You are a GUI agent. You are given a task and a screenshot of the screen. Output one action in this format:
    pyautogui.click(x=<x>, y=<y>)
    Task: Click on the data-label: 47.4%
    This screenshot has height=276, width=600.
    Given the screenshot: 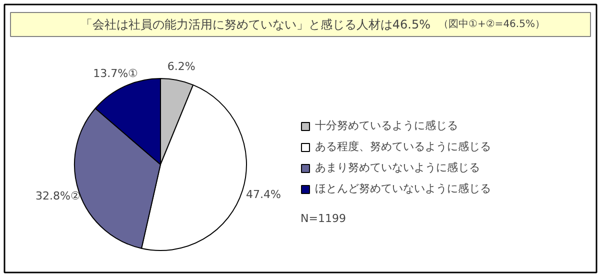 What is the action you would take?
    pyautogui.click(x=263, y=195)
    